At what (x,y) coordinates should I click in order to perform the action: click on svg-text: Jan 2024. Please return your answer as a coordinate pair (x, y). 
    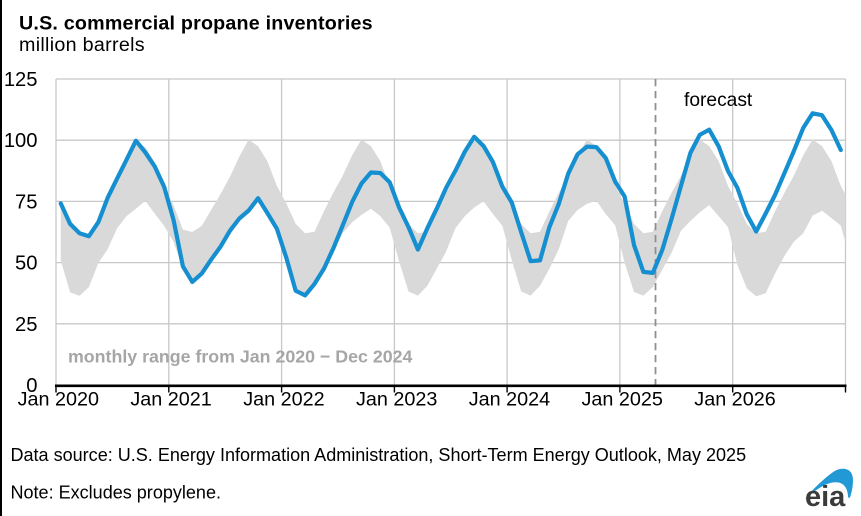
    Looking at the image, I should click on (509, 400).